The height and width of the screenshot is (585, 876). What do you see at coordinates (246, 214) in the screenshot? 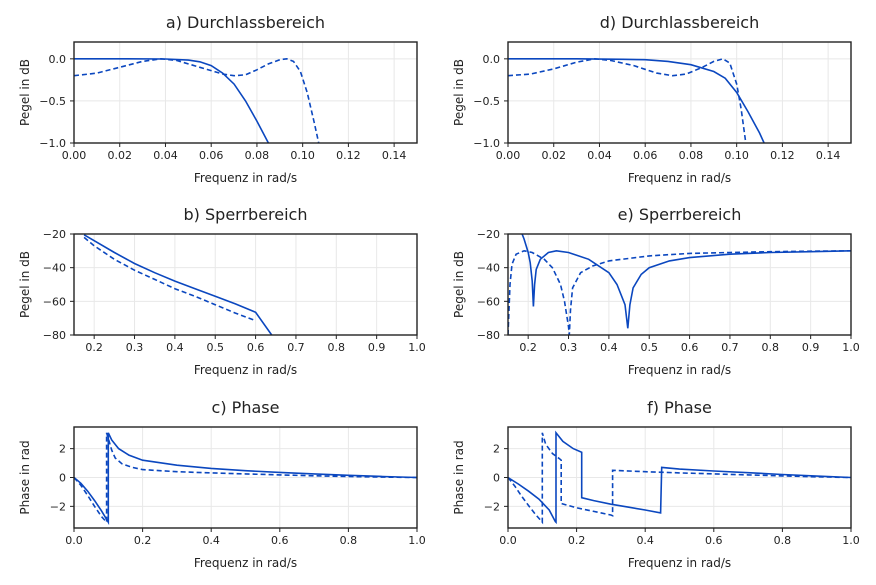
I see `chart-title: b) Sperrbereich` at bounding box center [246, 214].